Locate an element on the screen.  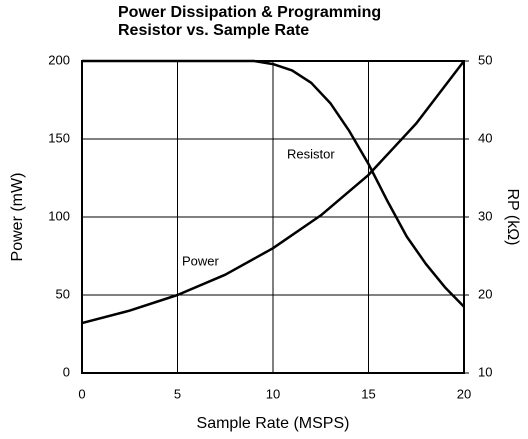
y2-tick-label: 10 is located at coordinates (485, 371).